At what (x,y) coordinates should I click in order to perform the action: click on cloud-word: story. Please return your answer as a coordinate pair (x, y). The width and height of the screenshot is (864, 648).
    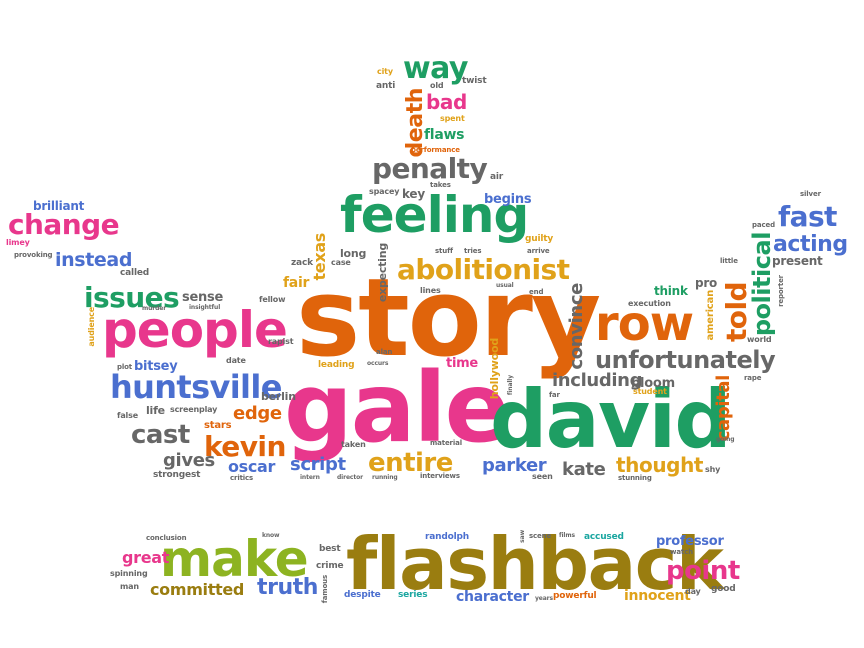
    Looking at the image, I should click on (448, 318).